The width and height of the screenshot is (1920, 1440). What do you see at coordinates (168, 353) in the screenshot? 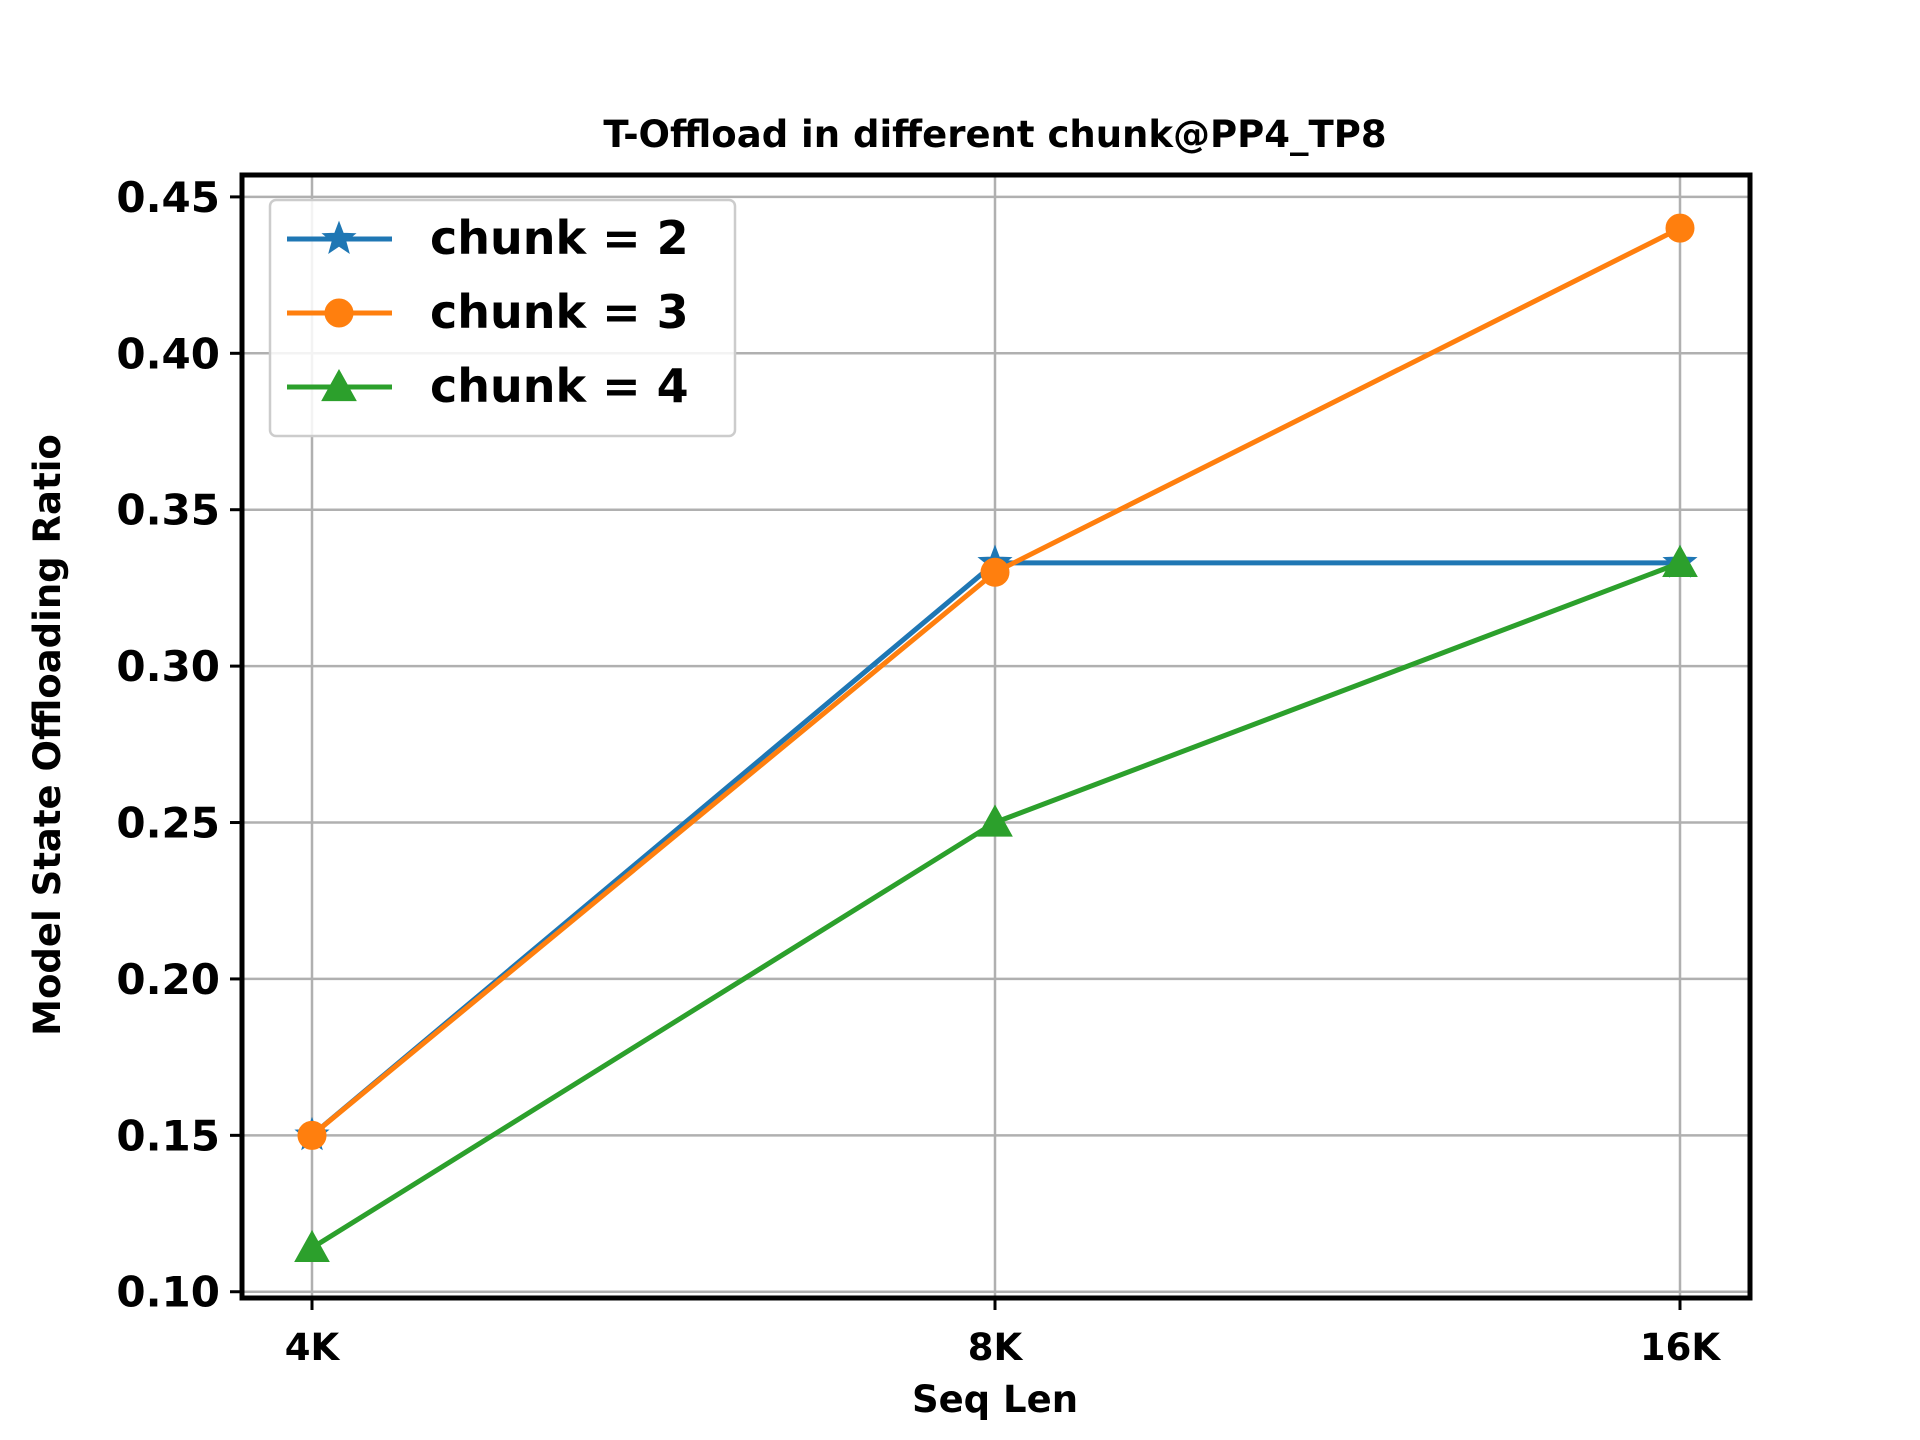
I see `y-tick-label: 0.40` at bounding box center [168, 353].